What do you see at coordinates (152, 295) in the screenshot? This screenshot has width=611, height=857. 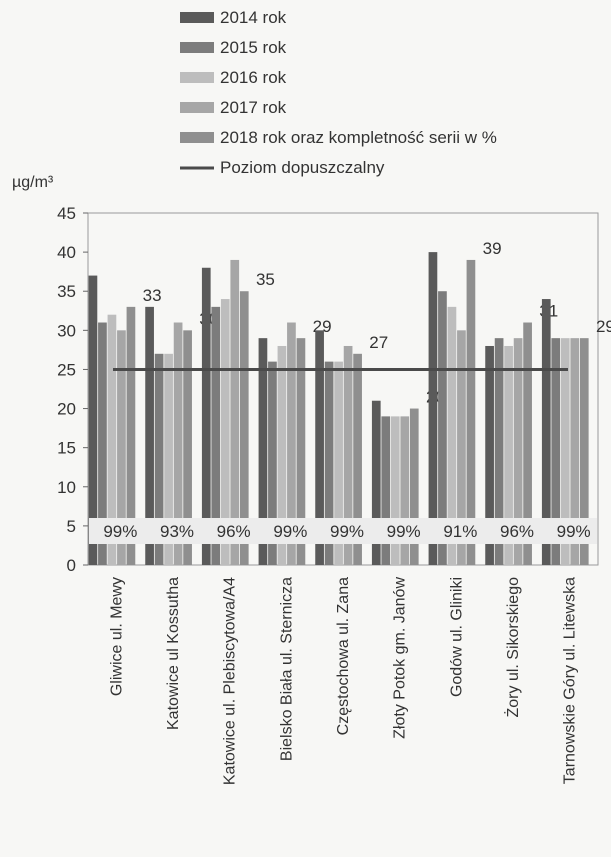 I see `data-label-2018-1: 33` at bounding box center [152, 295].